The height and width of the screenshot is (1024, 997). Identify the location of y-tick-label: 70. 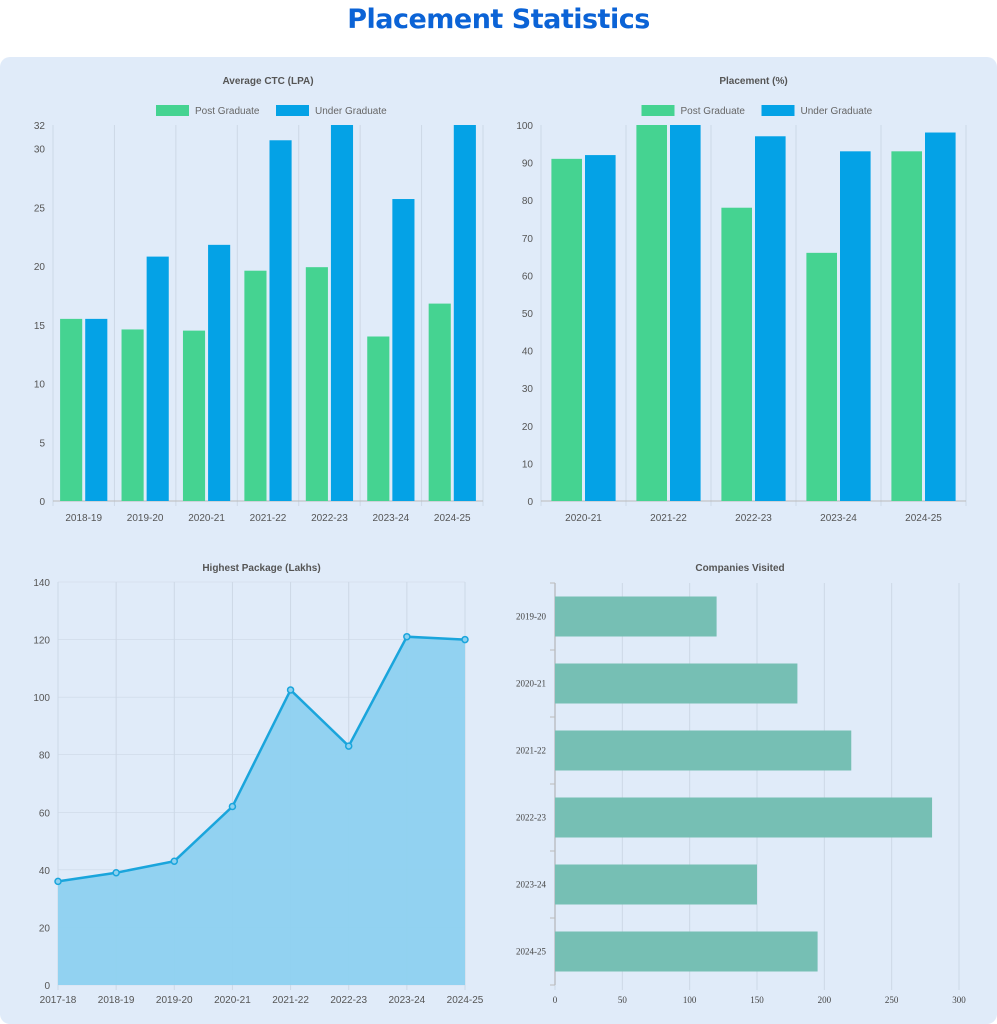
(528, 239).